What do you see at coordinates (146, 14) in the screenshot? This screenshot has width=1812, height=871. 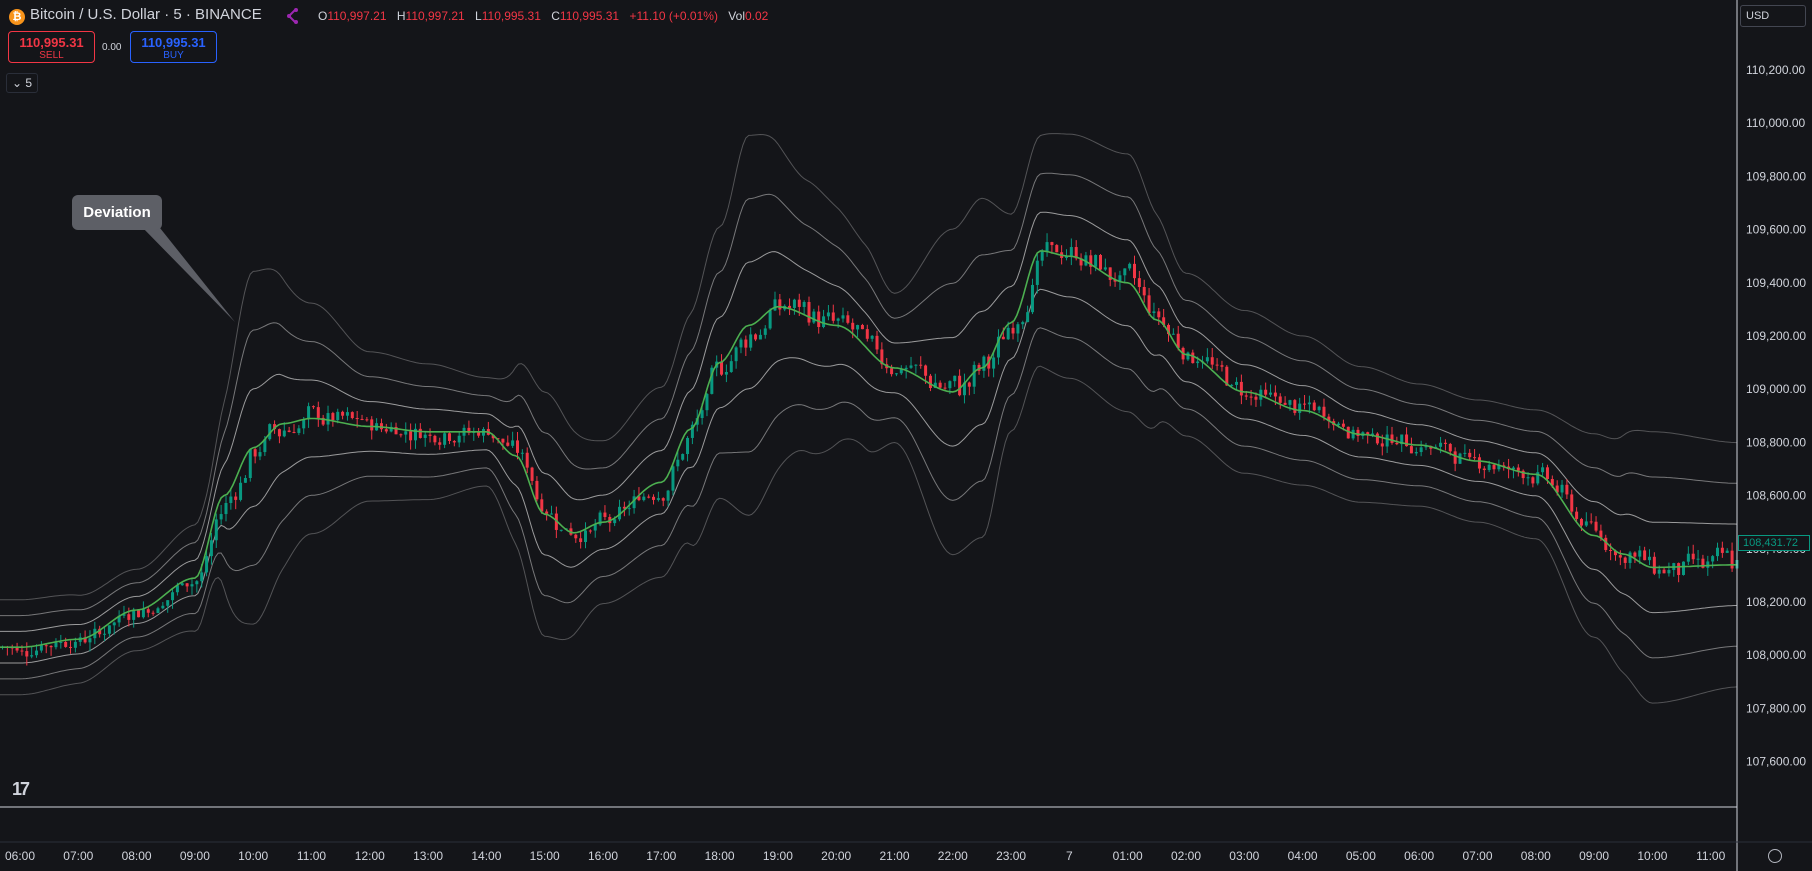 I see `symbol-title: Bitcoin / U.S. Dollar · 5 · BINANCE` at bounding box center [146, 14].